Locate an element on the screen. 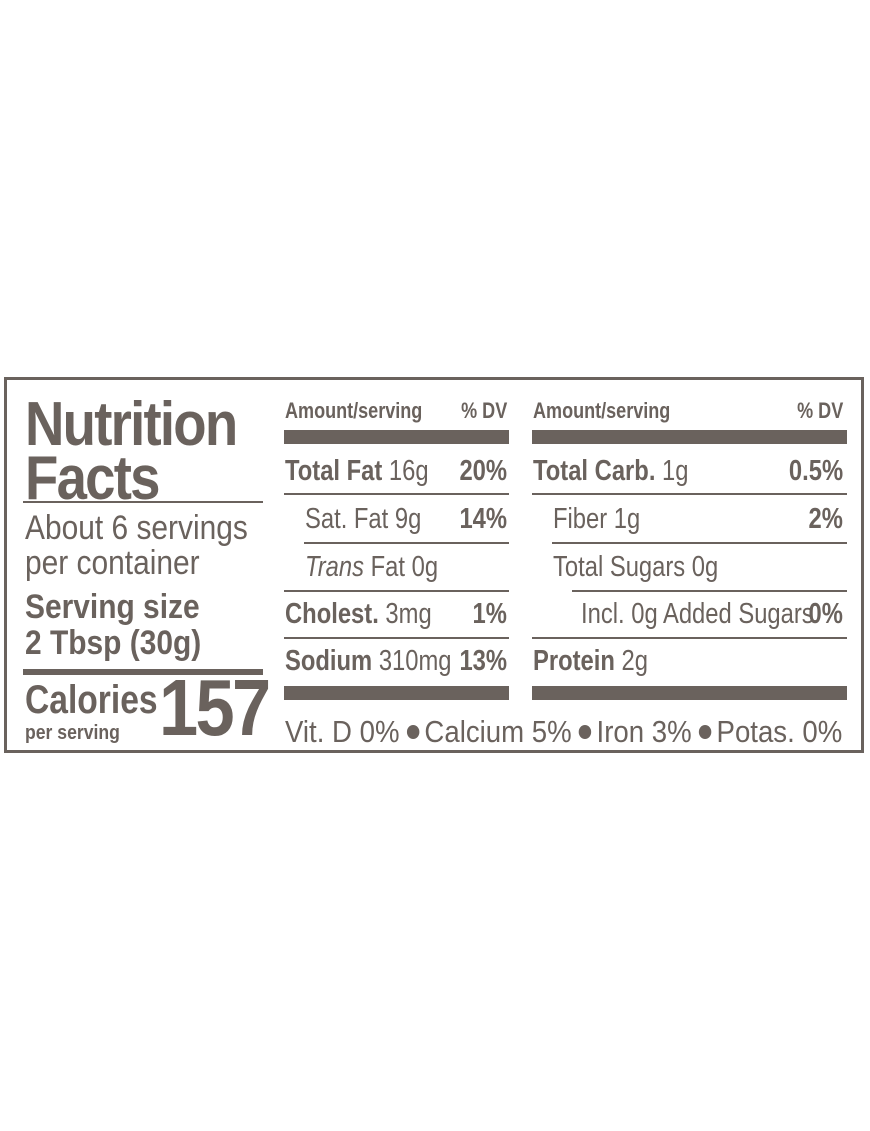  calories-label: Calories is located at coordinates (91, 700).